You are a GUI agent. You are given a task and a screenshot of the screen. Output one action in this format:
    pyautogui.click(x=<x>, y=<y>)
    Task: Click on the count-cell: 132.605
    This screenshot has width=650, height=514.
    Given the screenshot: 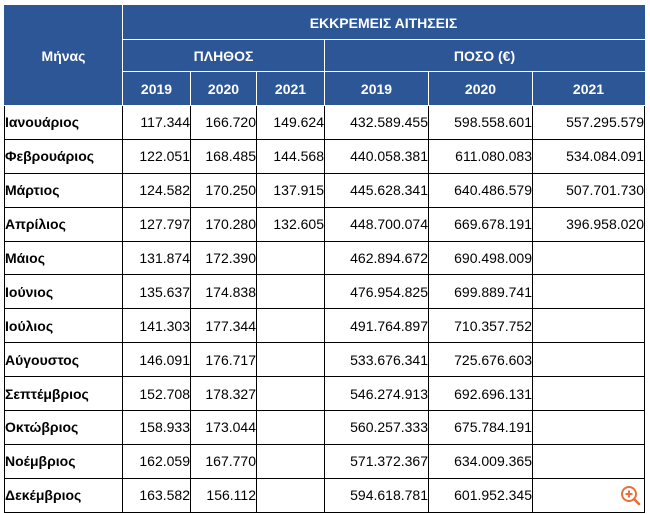 What is the action you would take?
    pyautogui.click(x=290, y=224)
    